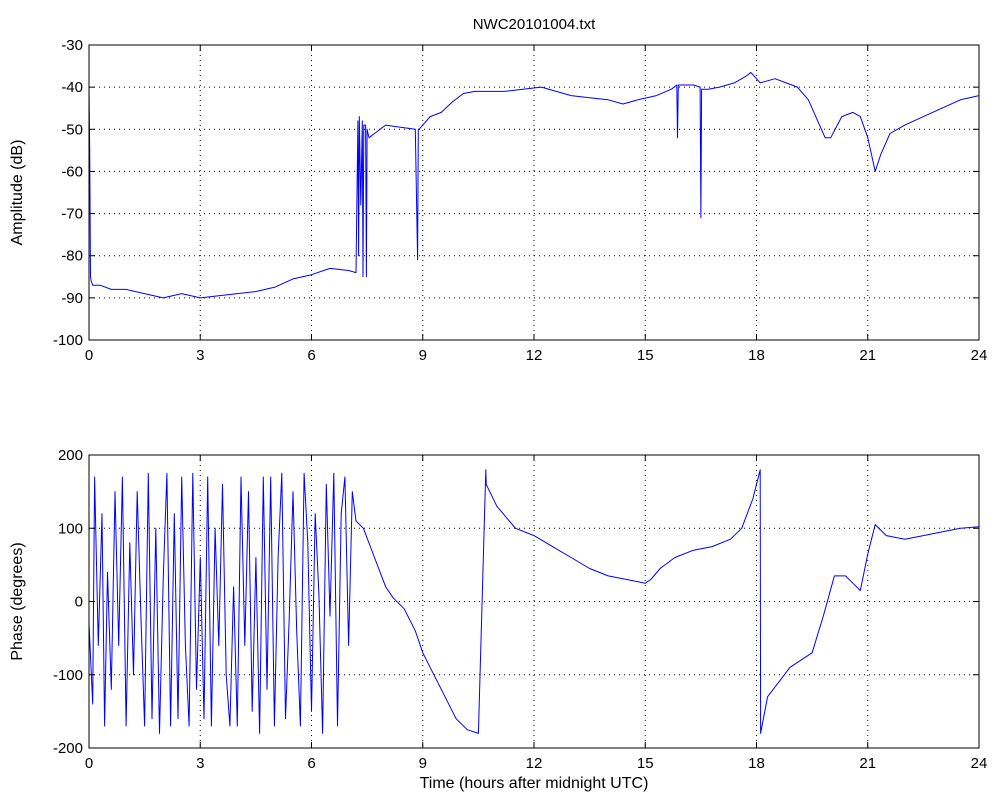 This screenshot has height=806, width=998. Describe the element at coordinates (17, 601) in the screenshot. I see `y-axis-label: Phase (degrees)` at that location.